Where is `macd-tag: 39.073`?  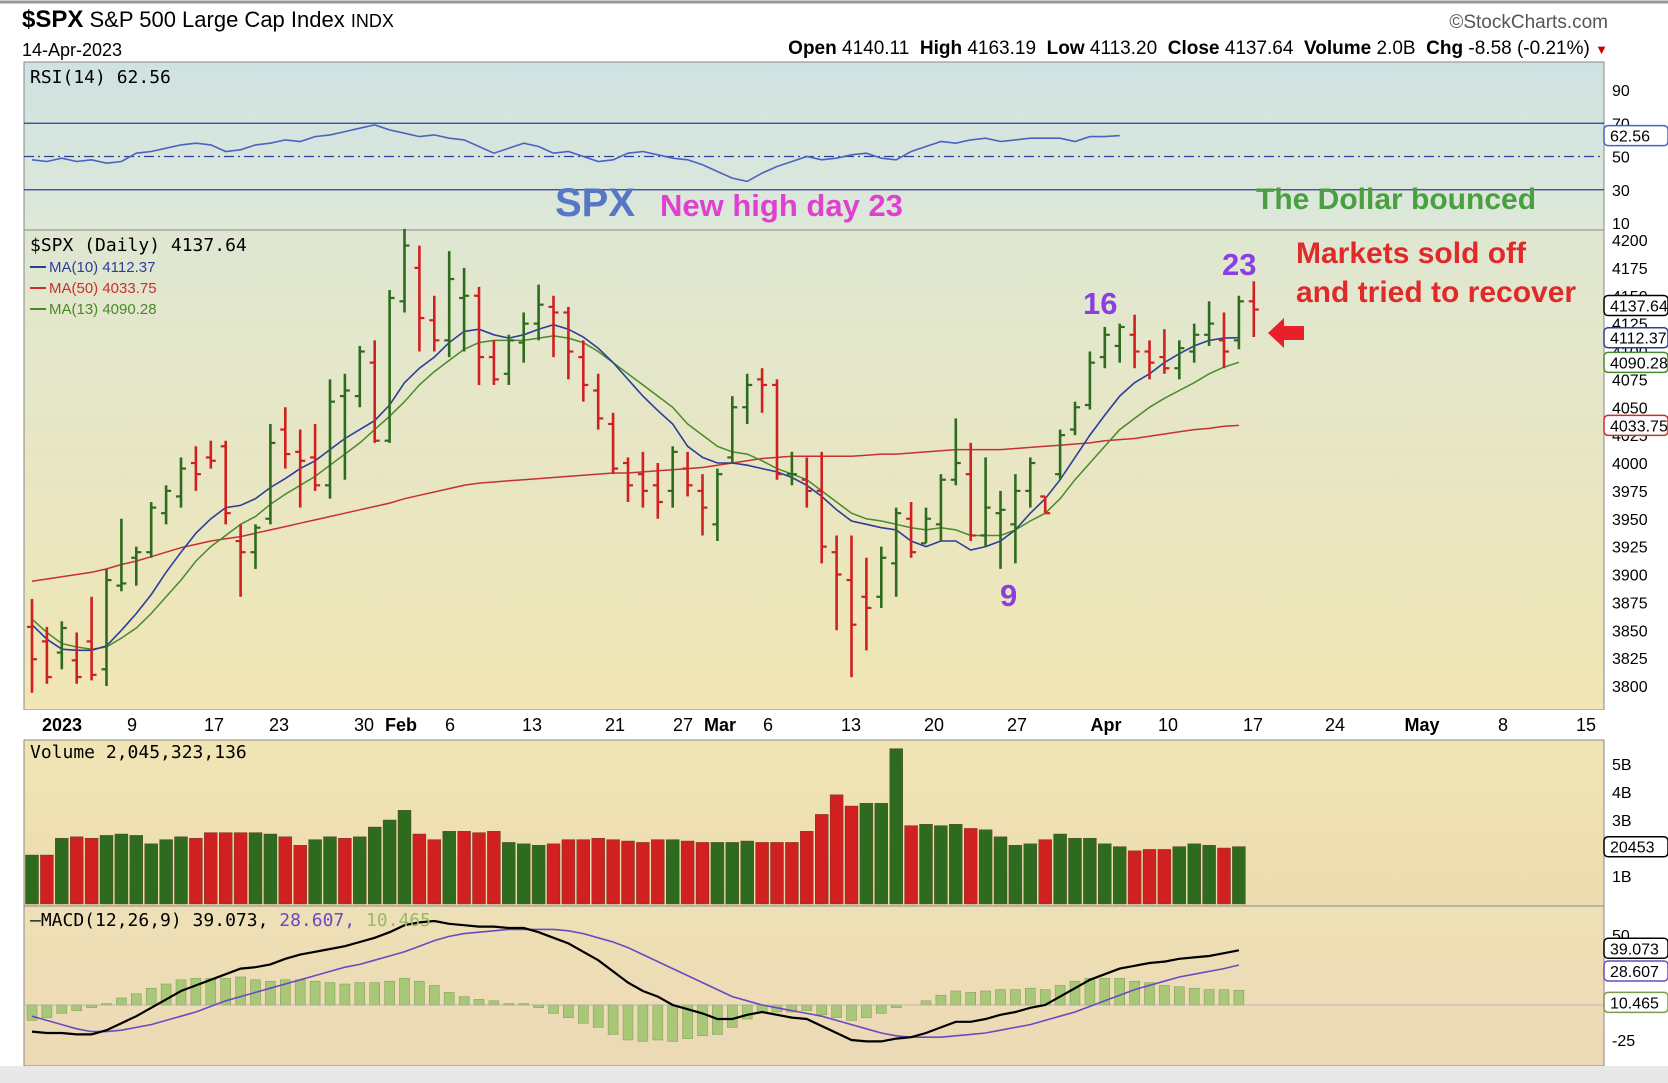 macd-tag: 39.073 is located at coordinates (1634, 949).